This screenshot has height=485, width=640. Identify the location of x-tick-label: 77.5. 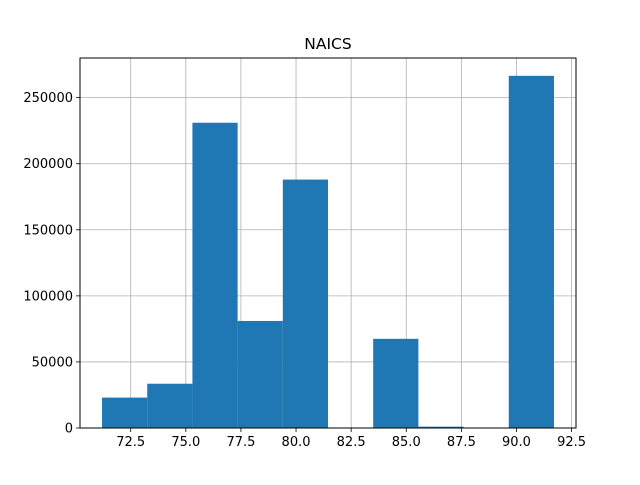
(240, 442).